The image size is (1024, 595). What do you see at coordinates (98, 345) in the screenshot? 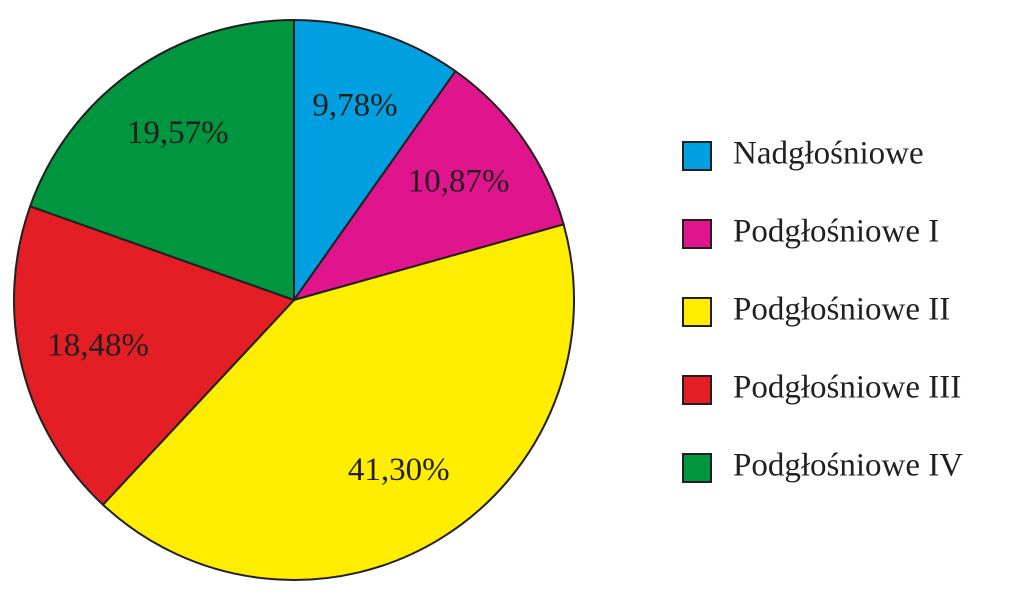
I see `slice-label: 18,48%` at bounding box center [98, 345].